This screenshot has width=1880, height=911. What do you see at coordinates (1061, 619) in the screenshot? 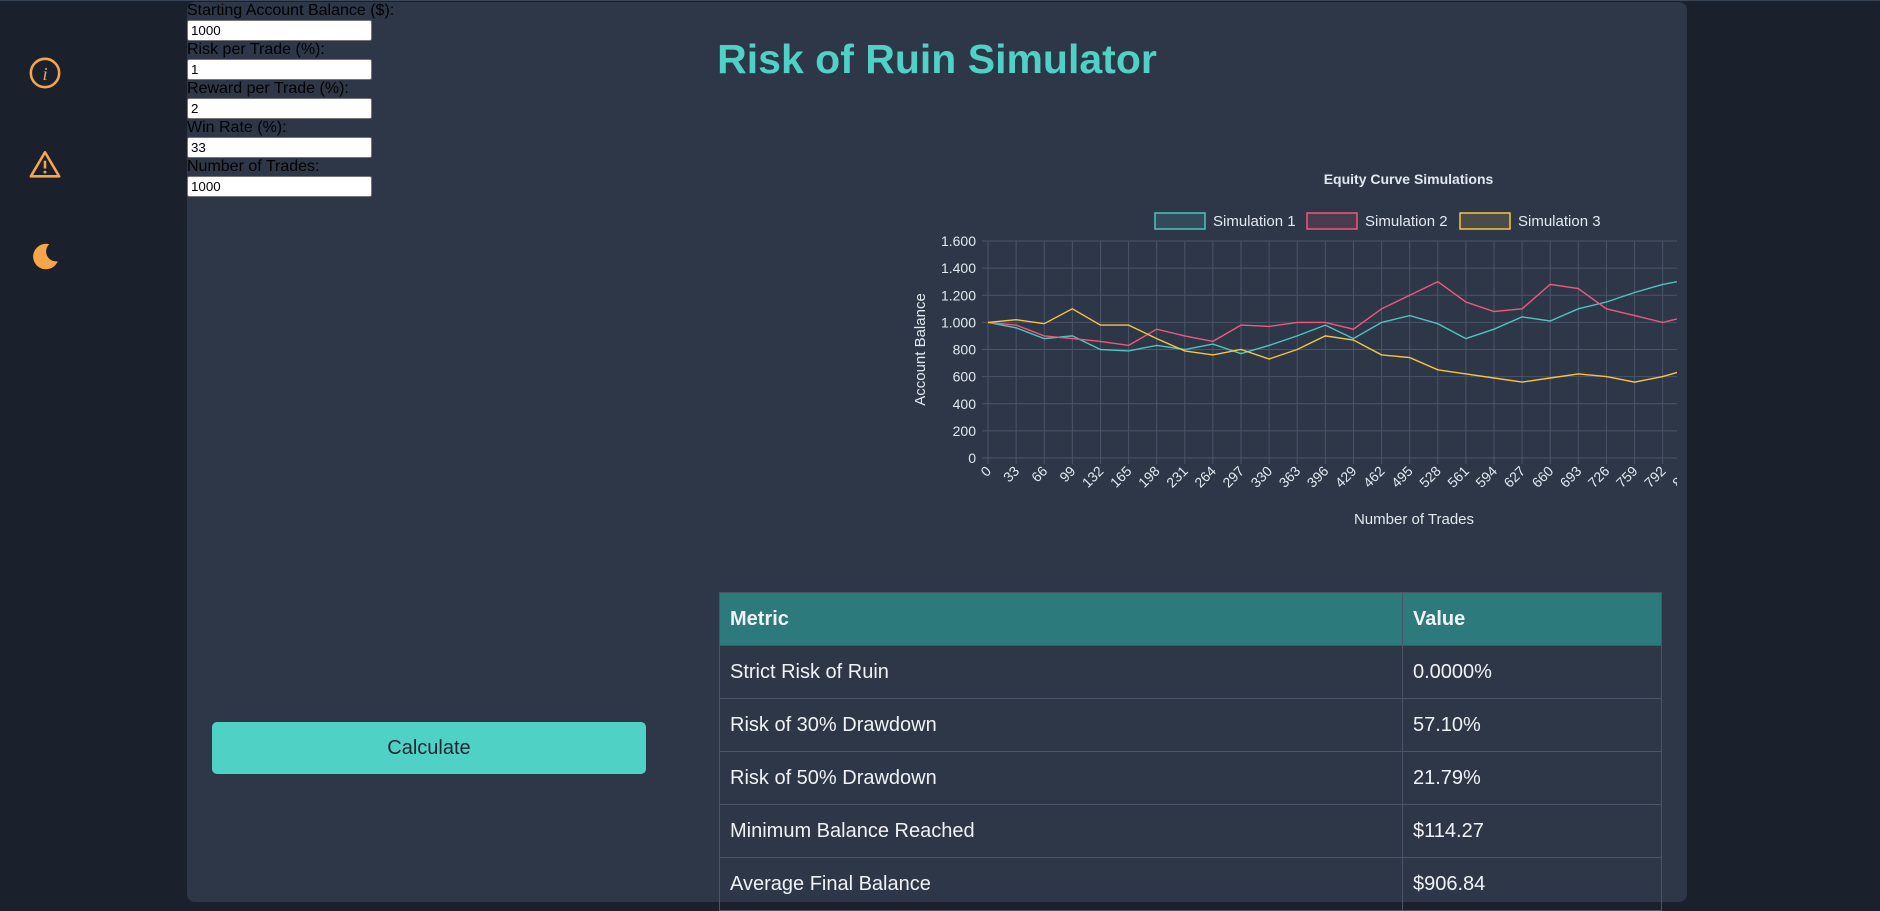
I see `column-header: Metric` at bounding box center [1061, 619].